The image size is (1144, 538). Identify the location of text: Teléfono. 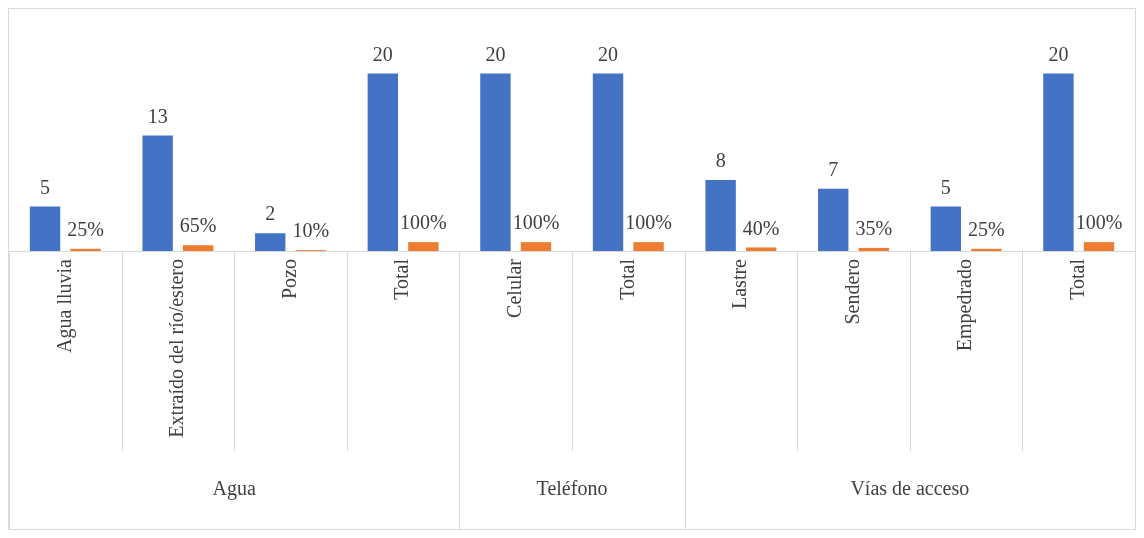
(572, 488).